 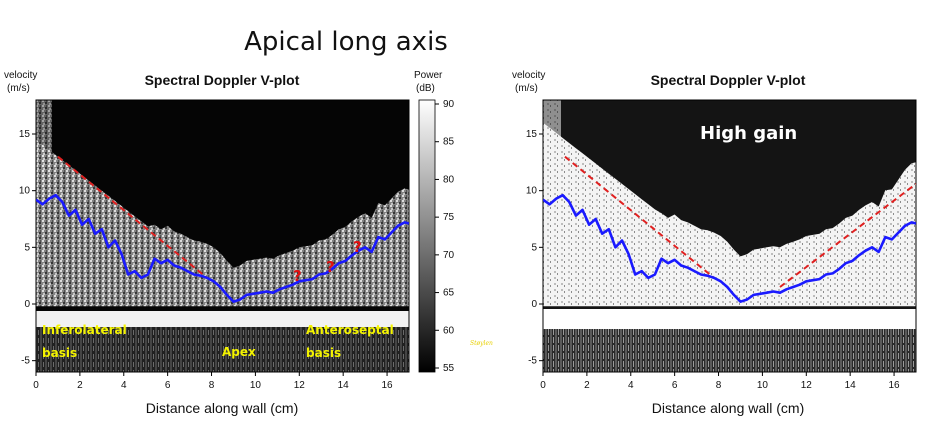 What do you see at coordinates (552, 145) in the screenshot?
I see `right-edge-noise` at bounding box center [552, 145].